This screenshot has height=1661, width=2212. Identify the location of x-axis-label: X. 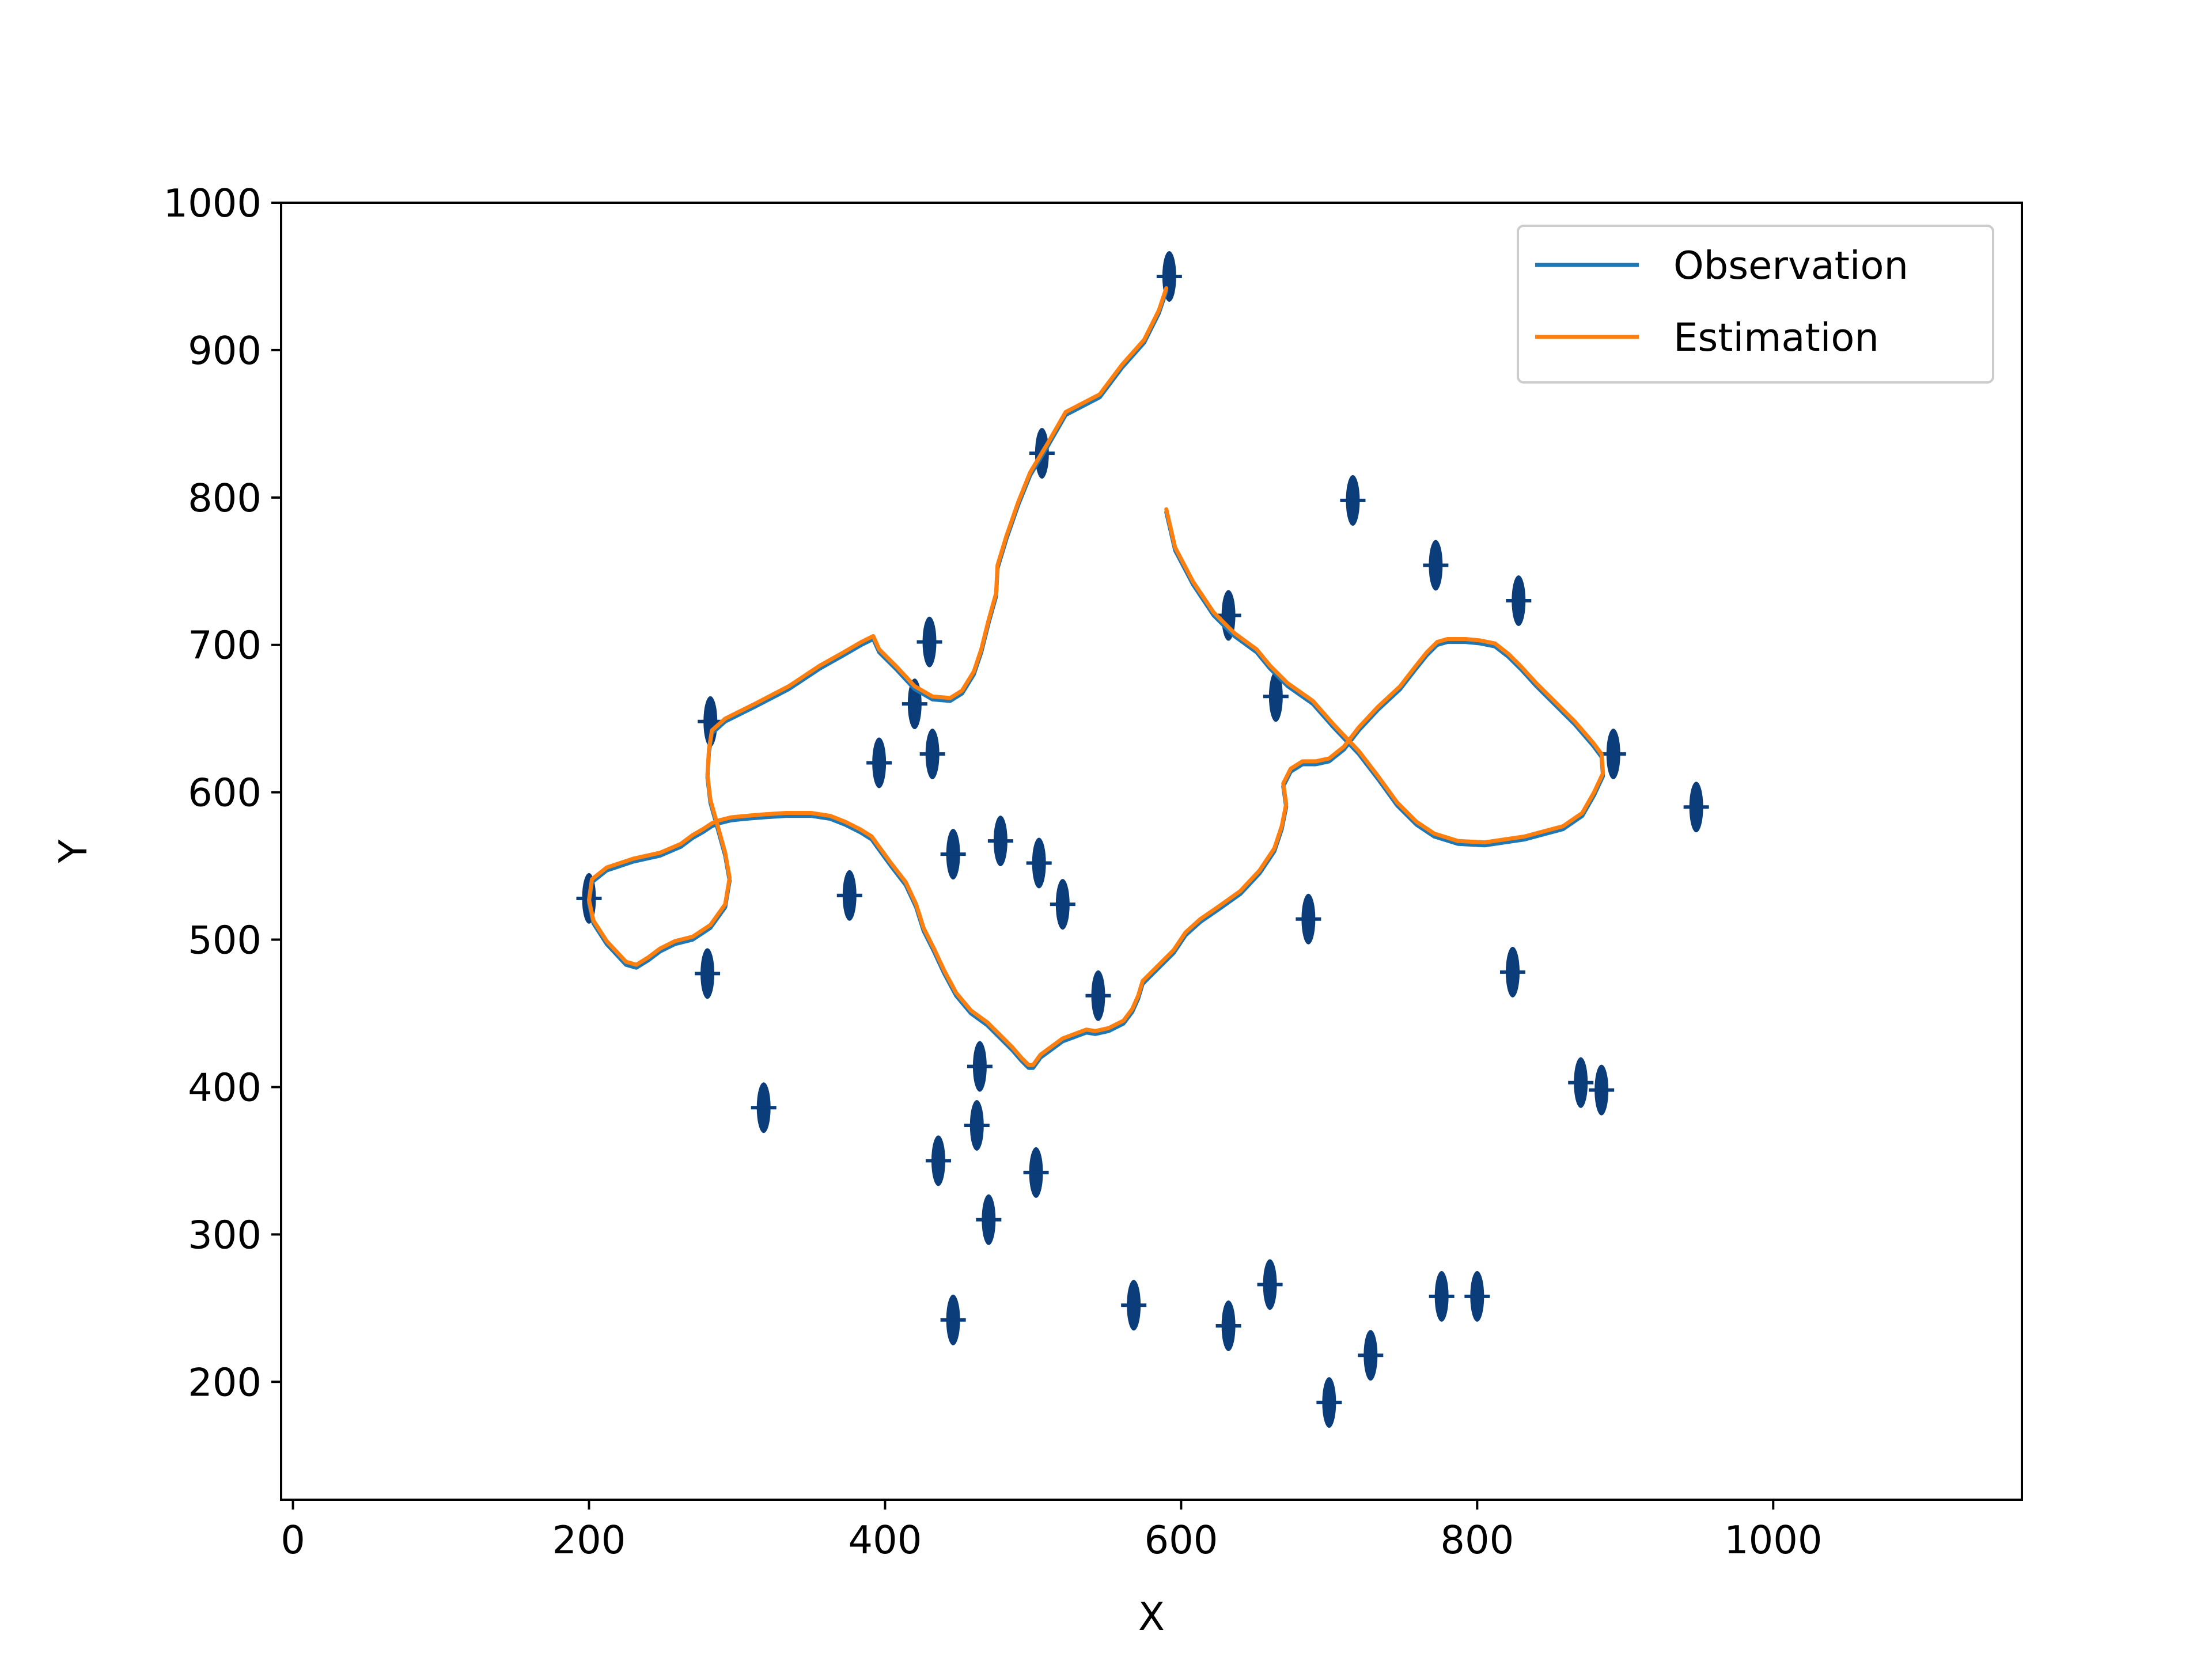
(1151, 1616).